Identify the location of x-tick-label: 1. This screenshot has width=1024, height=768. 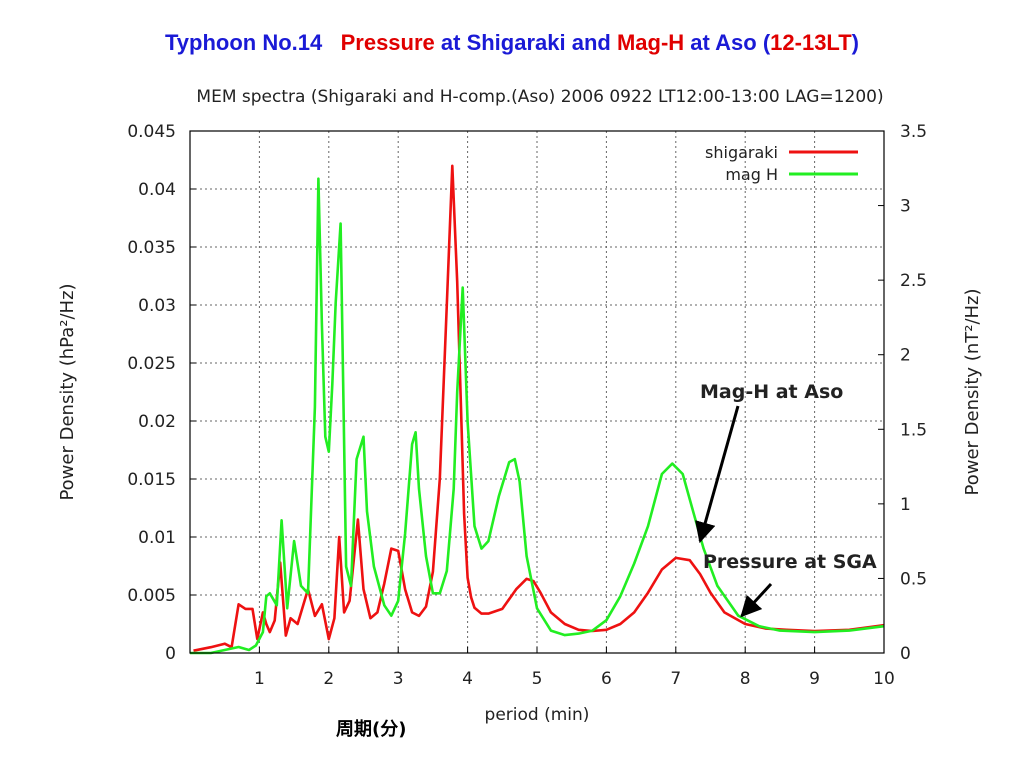
(259, 679).